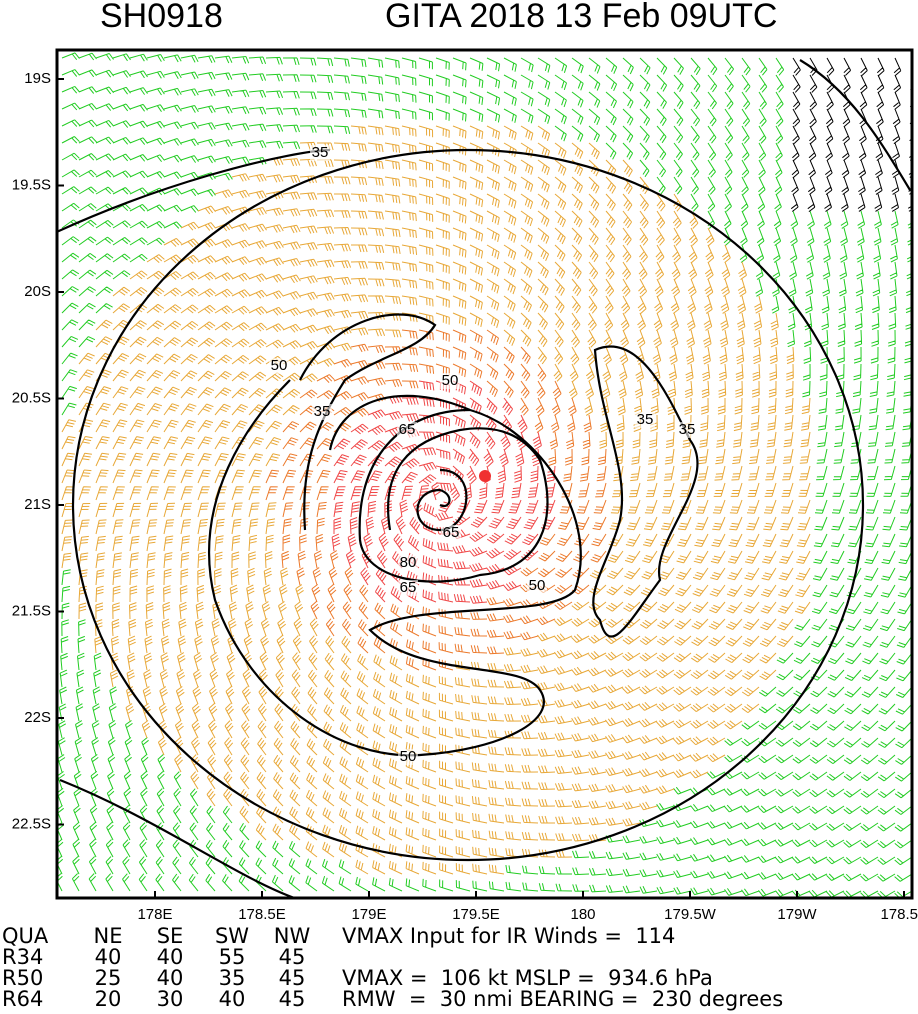 This screenshot has width=918, height=1014. I want to click on lon-label: 178.5E, so click(262, 914).